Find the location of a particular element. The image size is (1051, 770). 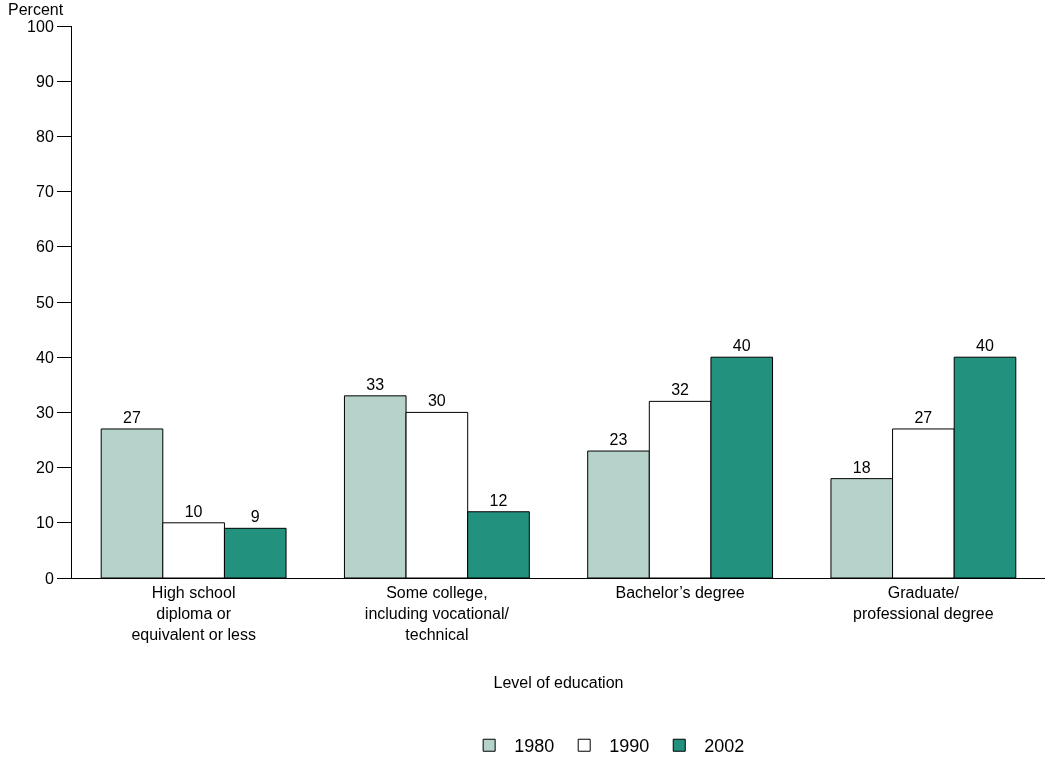

data-label: 32 is located at coordinates (680, 390).